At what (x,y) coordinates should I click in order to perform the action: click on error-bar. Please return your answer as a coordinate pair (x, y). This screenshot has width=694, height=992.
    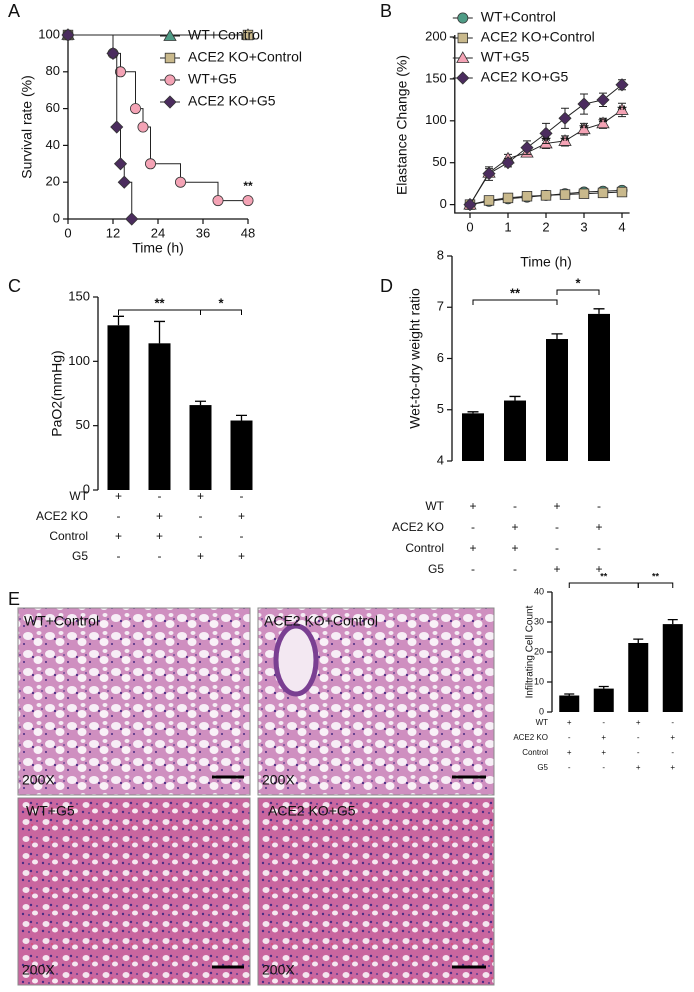
    Looking at the image, I should click on (672, 621).